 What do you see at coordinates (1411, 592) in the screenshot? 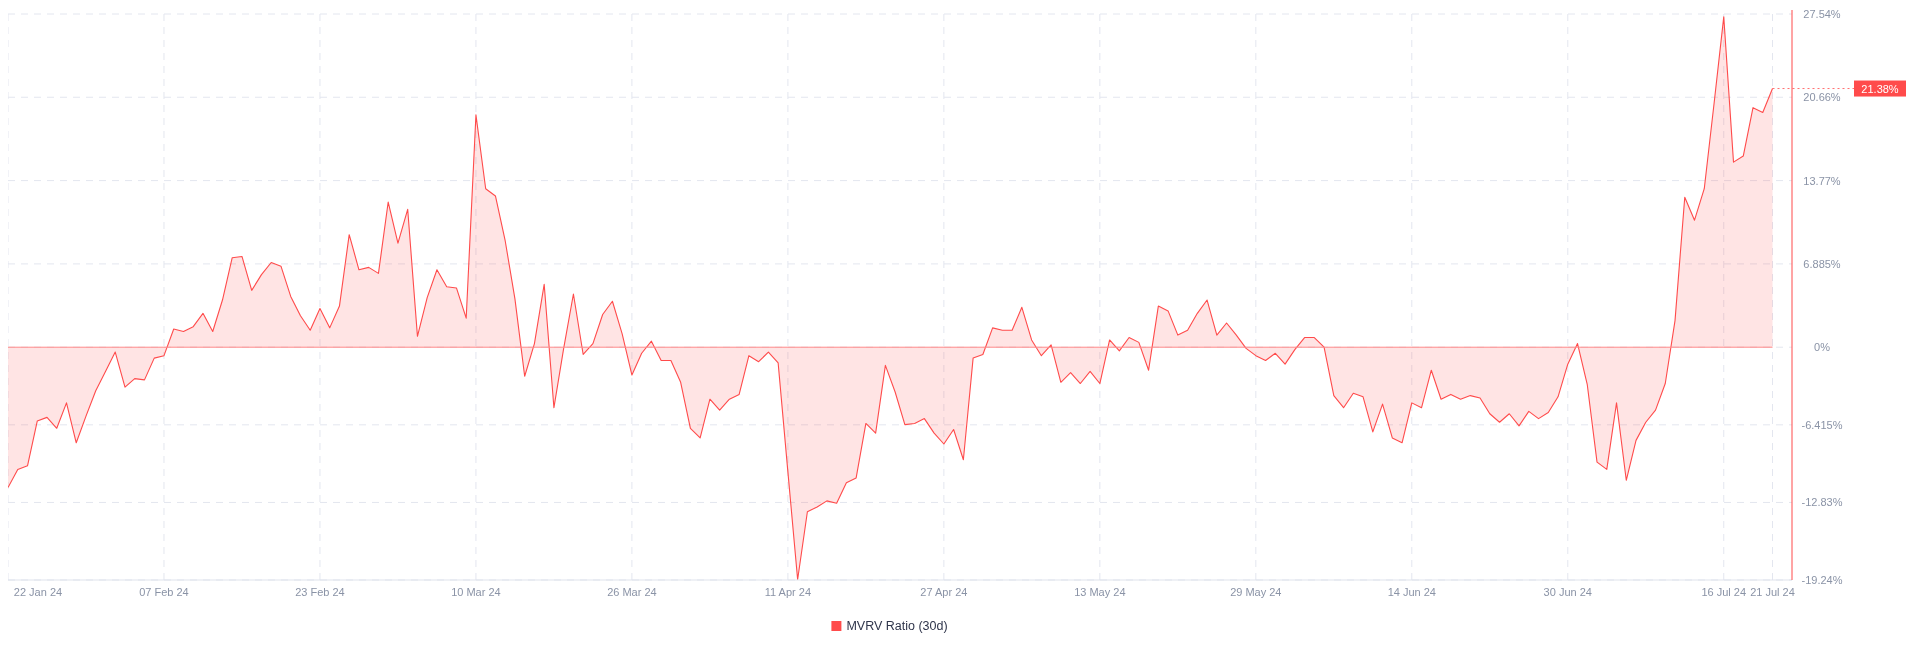
I see `x-tick-label: 14 Jun 24` at bounding box center [1411, 592].